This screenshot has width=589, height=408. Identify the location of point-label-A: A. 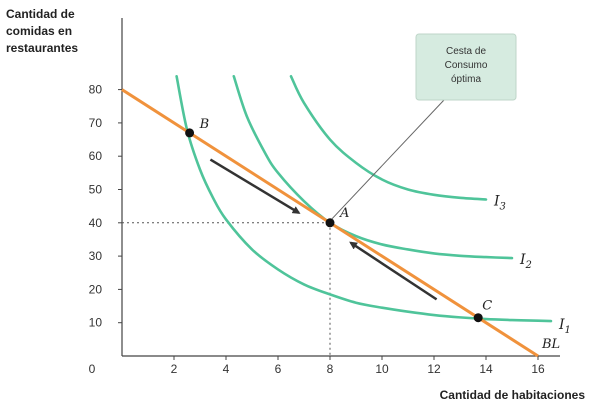
(344, 213).